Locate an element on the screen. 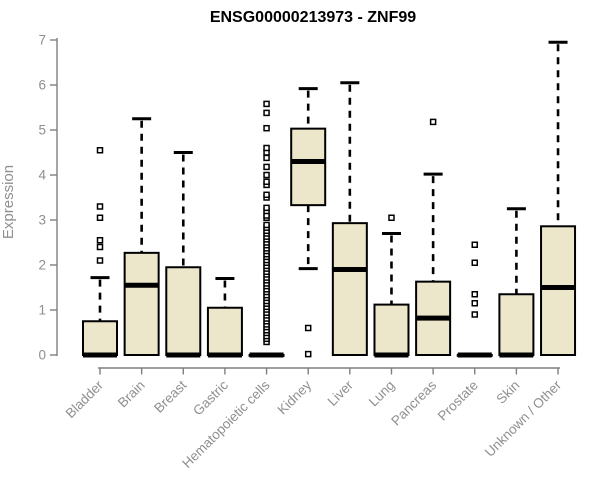 The image size is (600, 500). y-tick-label: 2 is located at coordinates (42, 265).